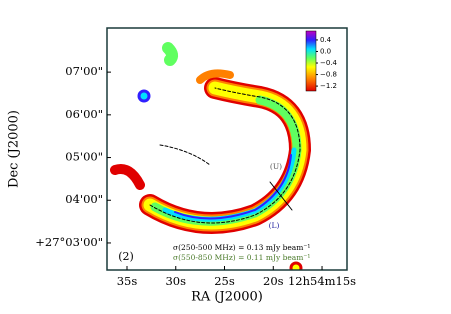 The image size is (451, 314). Describe the element at coordinates (322, 281) in the screenshot. I see `x-tick-label: 12h54m15s` at that location.